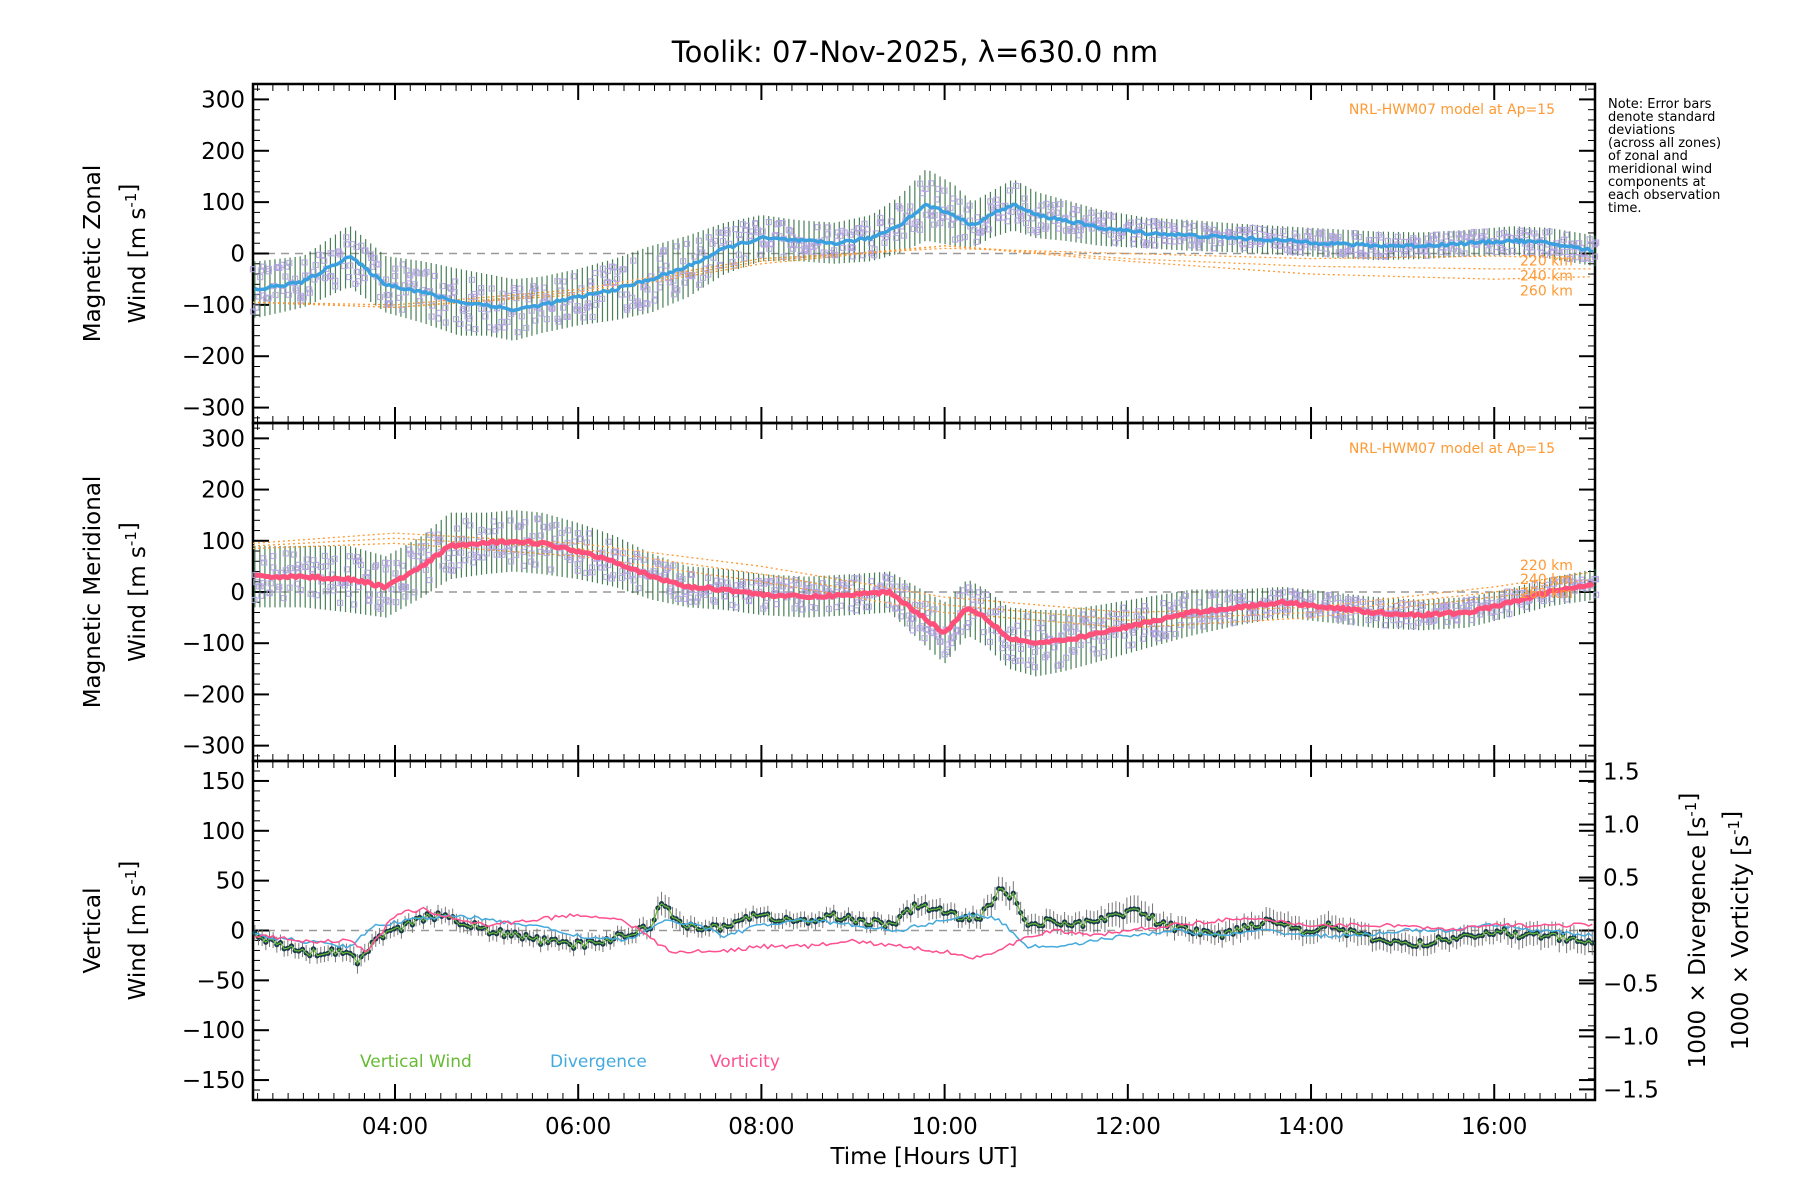  Describe the element at coordinates (1664, 195) in the screenshot. I see `note-line: each observation` at that location.